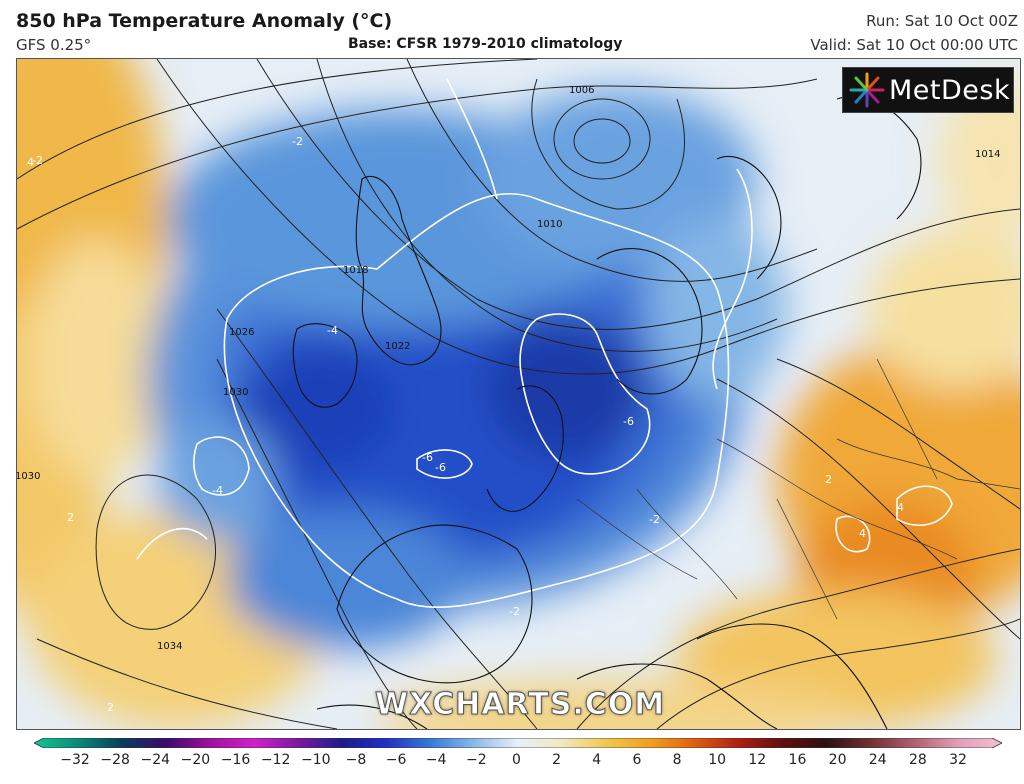  Describe the element at coordinates (485, 44) in the screenshot. I see `climatology-base-label: Base: CFSR 1979-2010 climatology` at that location.